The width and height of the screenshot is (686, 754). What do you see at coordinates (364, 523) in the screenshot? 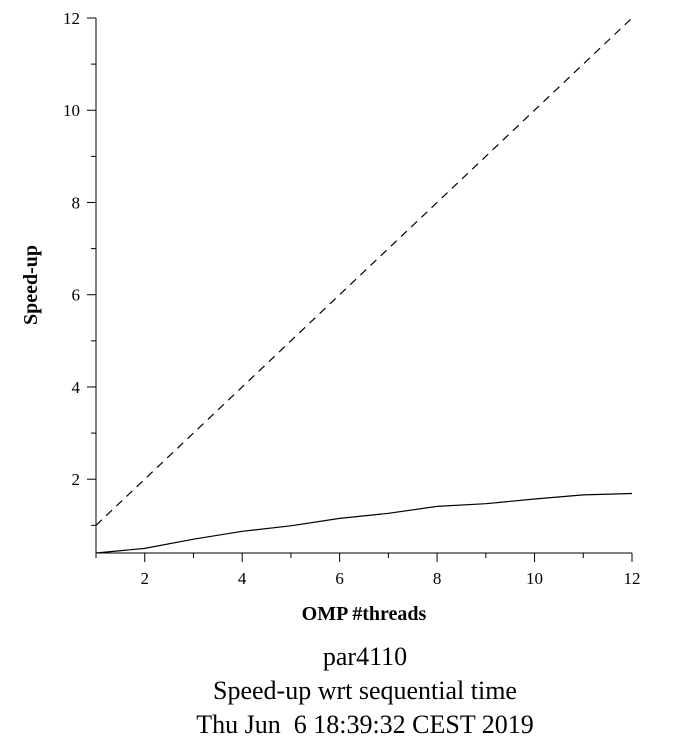
I see `measured-speedup-line` at bounding box center [364, 523].